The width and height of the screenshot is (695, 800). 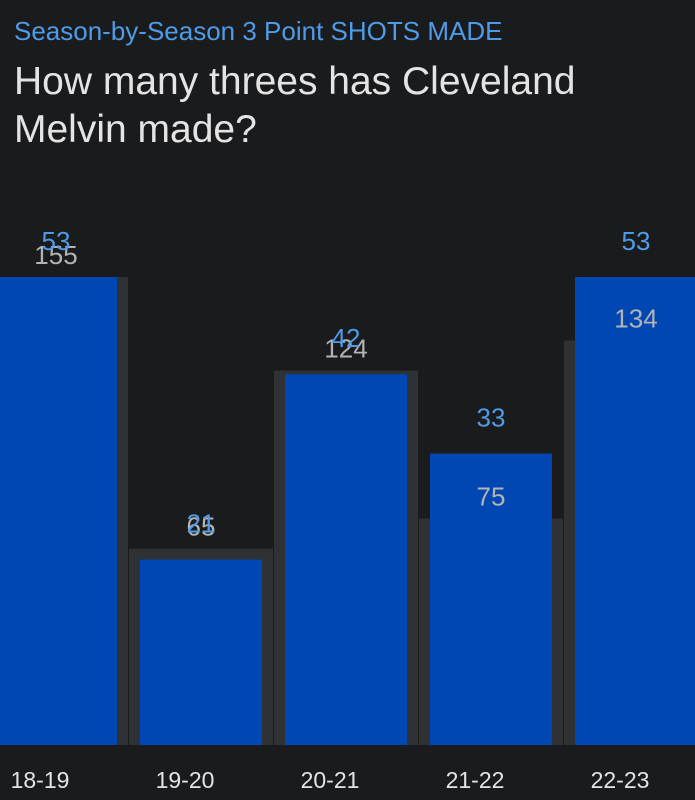 What do you see at coordinates (475, 780) in the screenshot?
I see `x-tick-label: 21-22` at bounding box center [475, 780].